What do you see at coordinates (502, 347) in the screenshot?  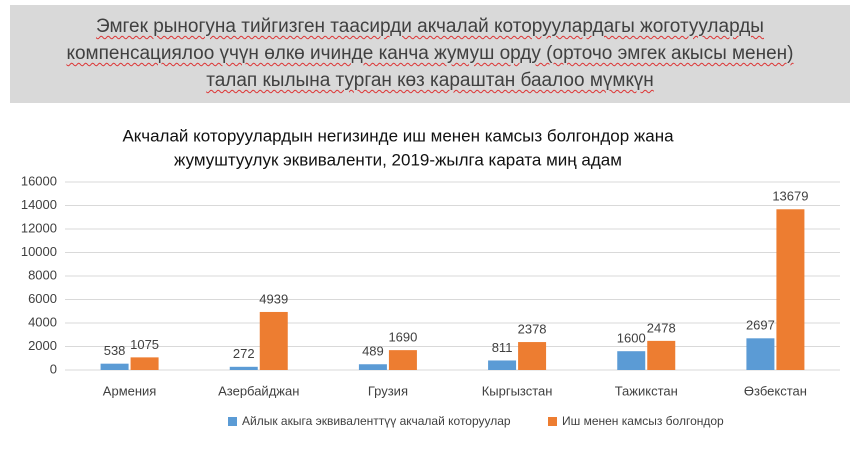 I see `data-label: 811` at bounding box center [502, 347].